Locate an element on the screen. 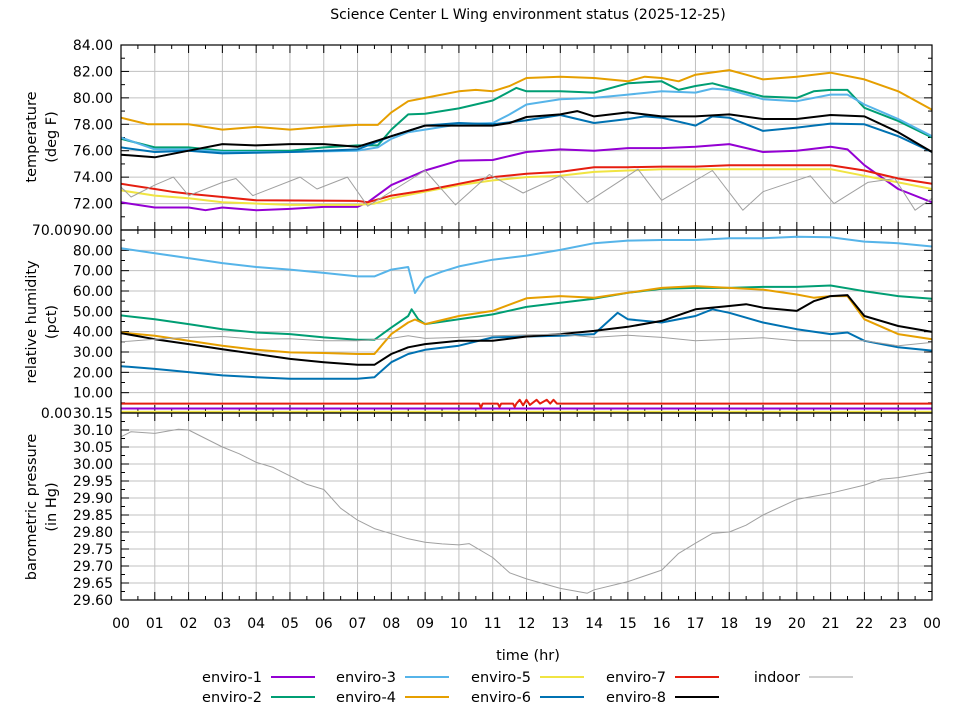 The height and width of the screenshot is (720, 960). legend-item-enviro-4: enviro-4 is located at coordinates (392, 698).